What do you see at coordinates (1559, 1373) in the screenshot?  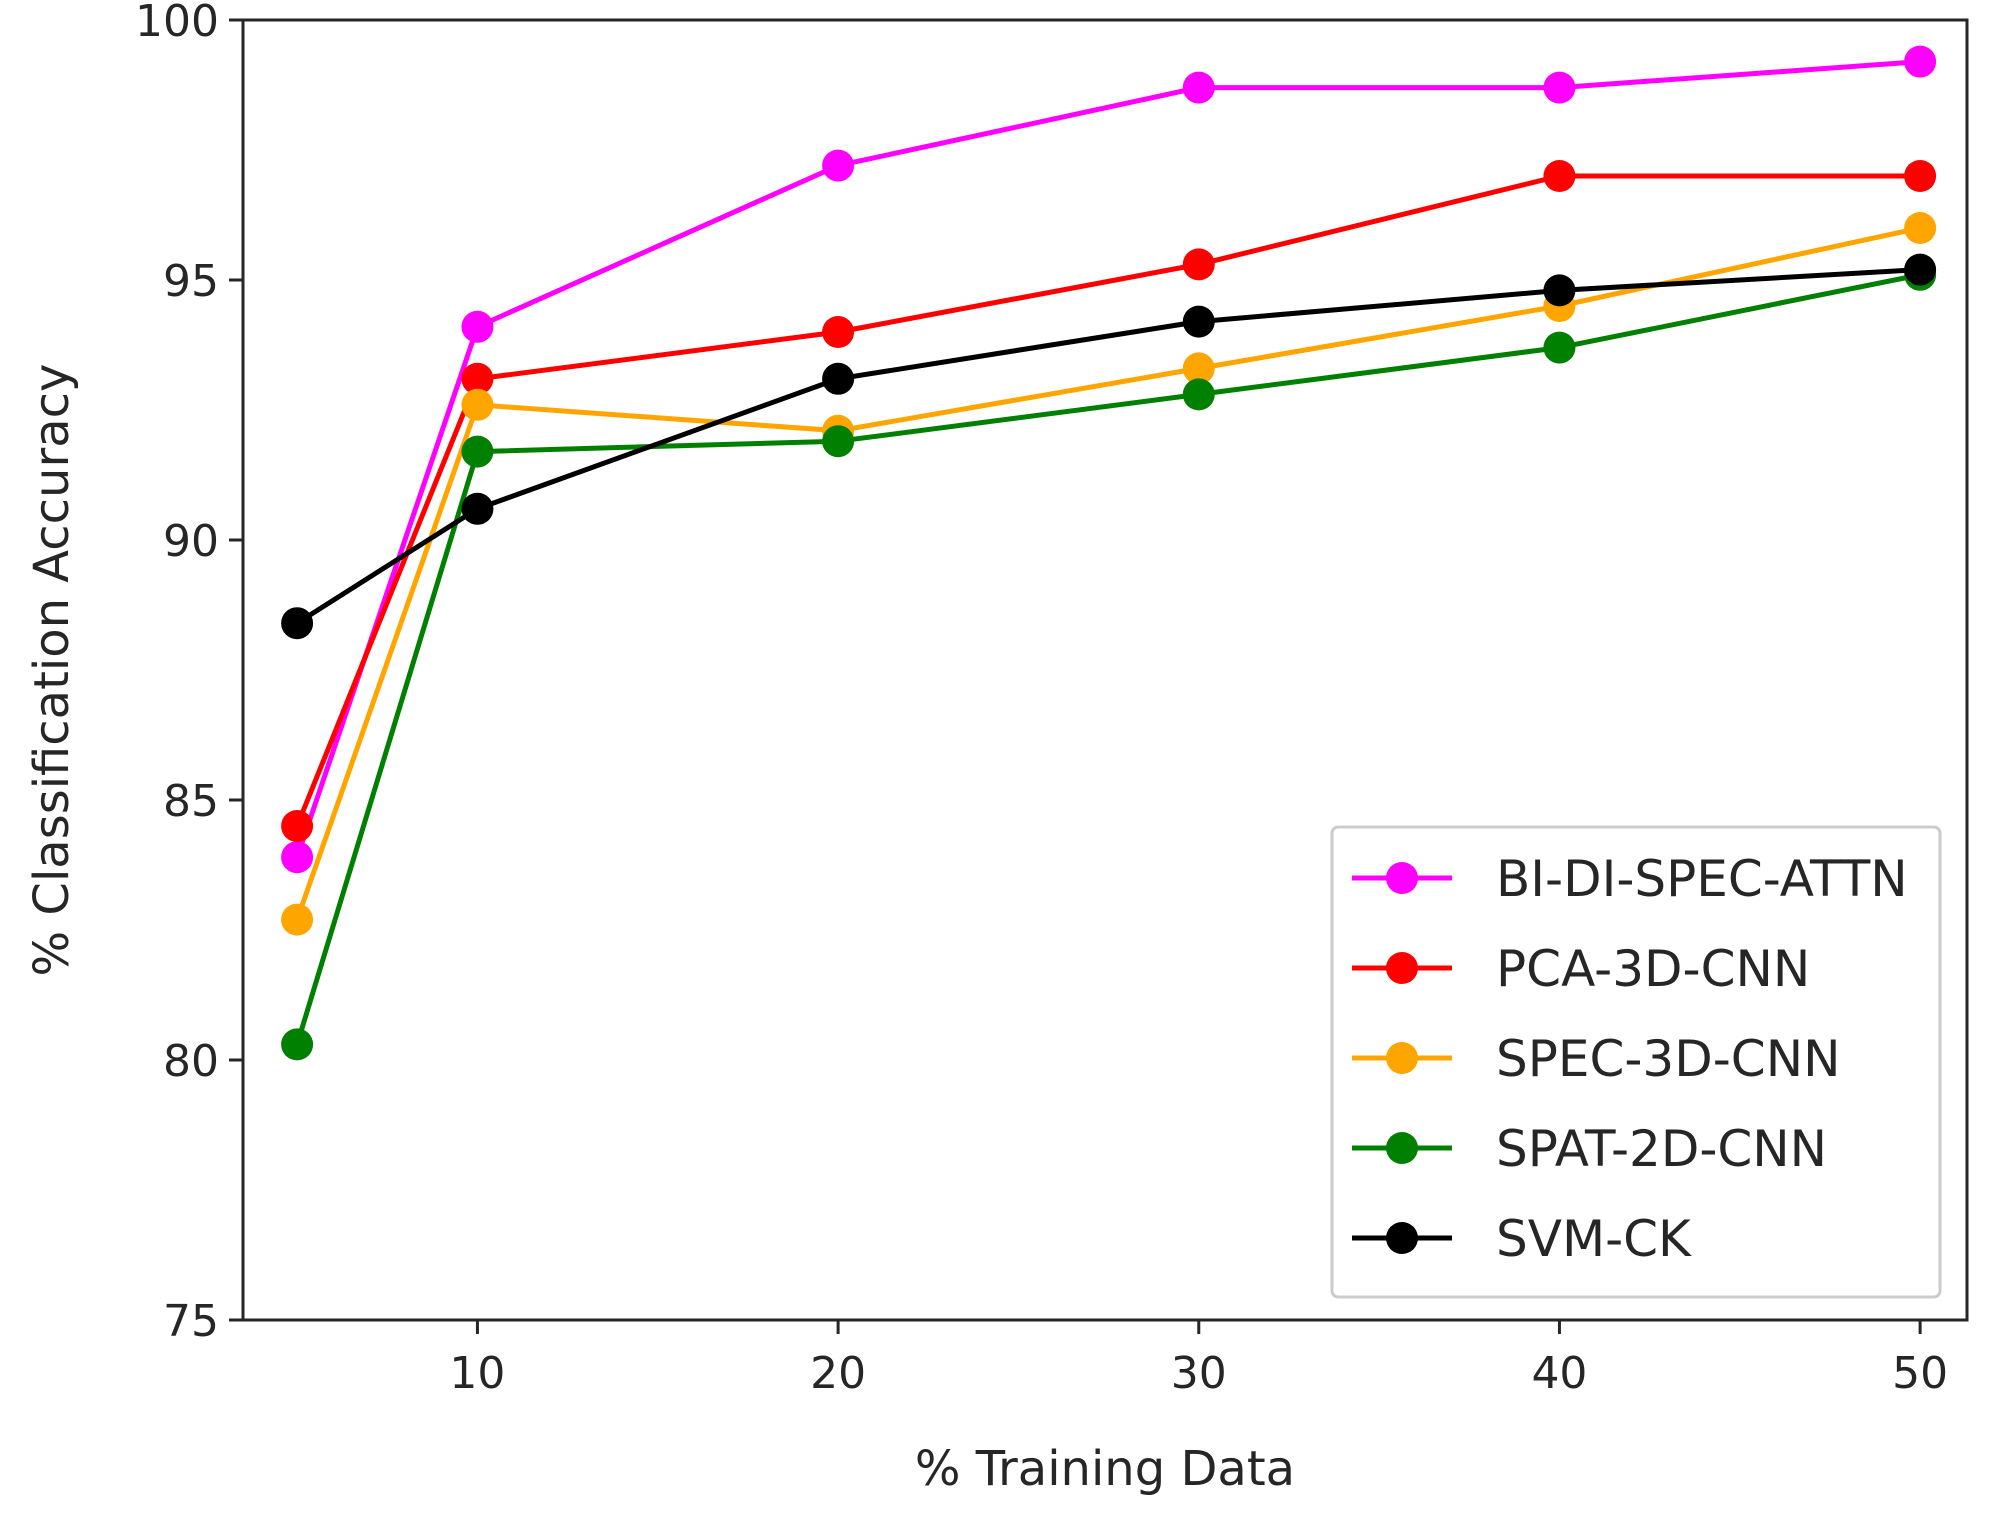 I see `x-tick-label: 40` at bounding box center [1559, 1373].